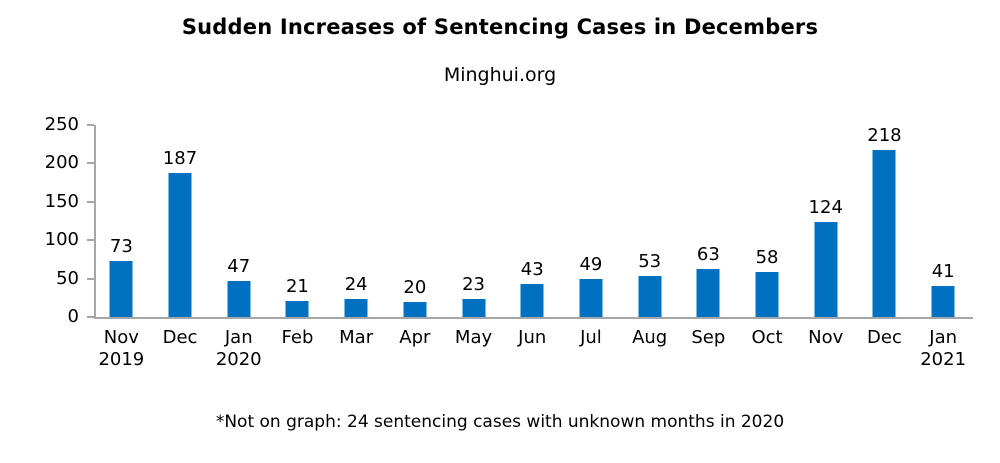 This screenshot has height=463, width=1000. What do you see at coordinates (825, 207) in the screenshot?
I see `bar-value-label: 124` at bounding box center [825, 207].